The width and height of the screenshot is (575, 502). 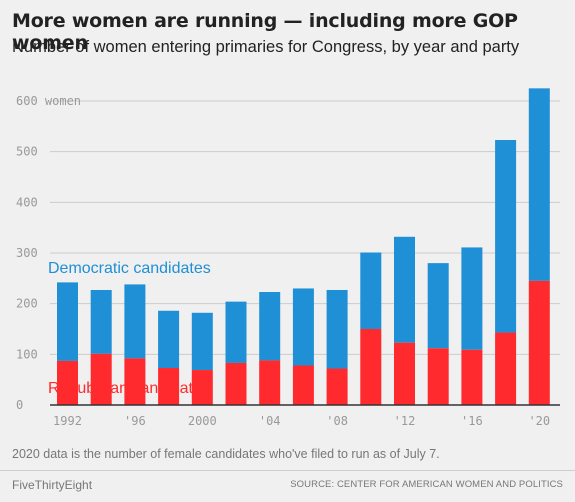 I want to click on x-tick-label: 1992, so click(x=67, y=421).